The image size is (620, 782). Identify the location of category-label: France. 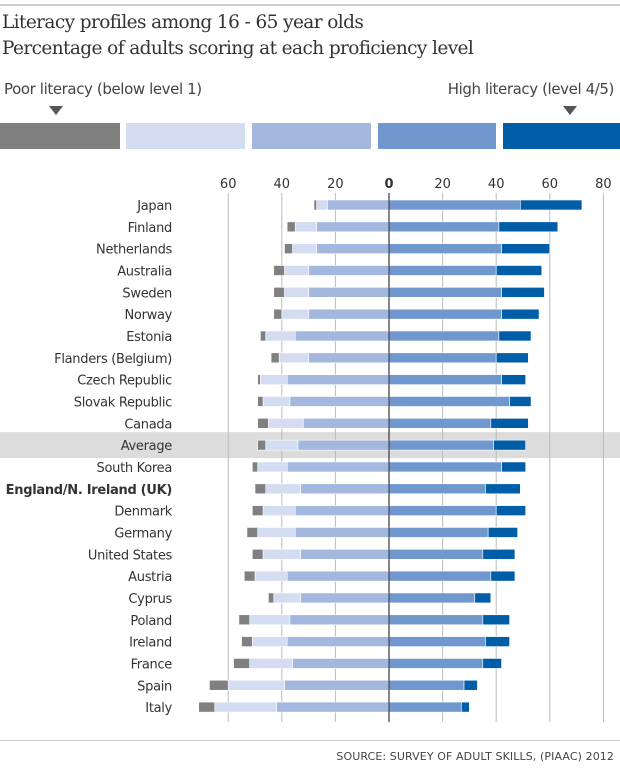
(152, 664).